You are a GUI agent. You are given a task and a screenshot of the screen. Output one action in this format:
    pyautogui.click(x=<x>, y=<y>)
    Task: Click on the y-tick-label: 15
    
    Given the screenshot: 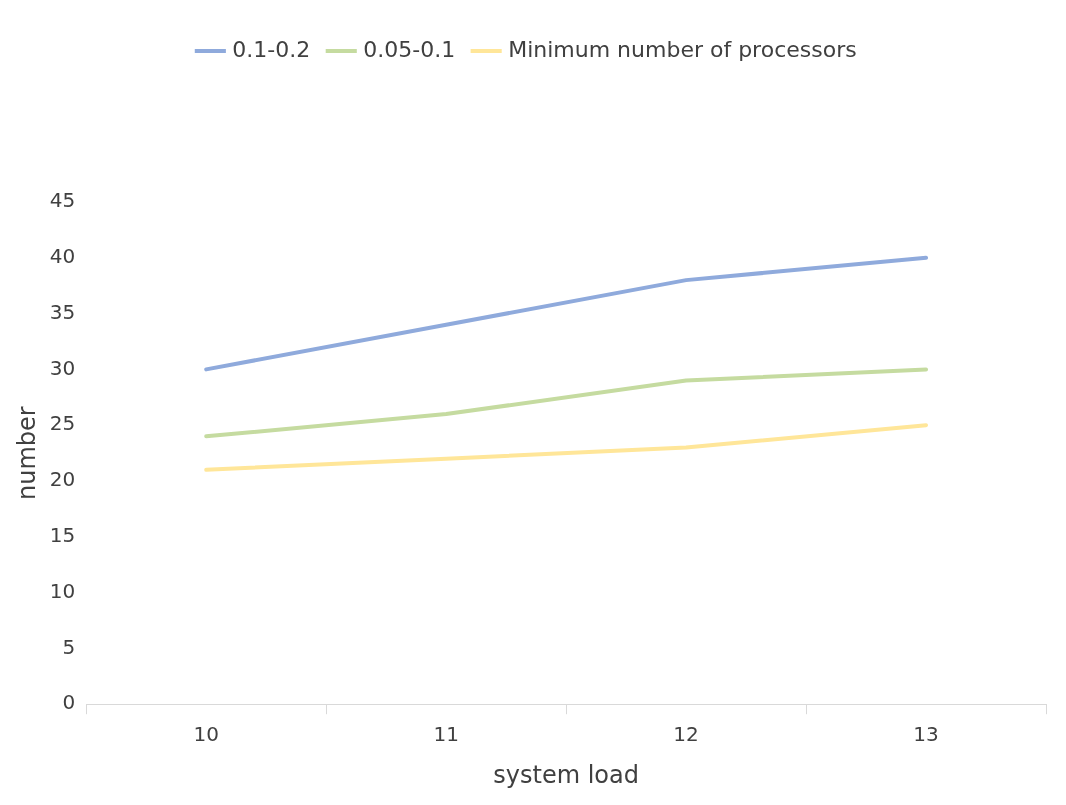 What is the action you would take?
    pyautogui.click(x=62, y=535)
    